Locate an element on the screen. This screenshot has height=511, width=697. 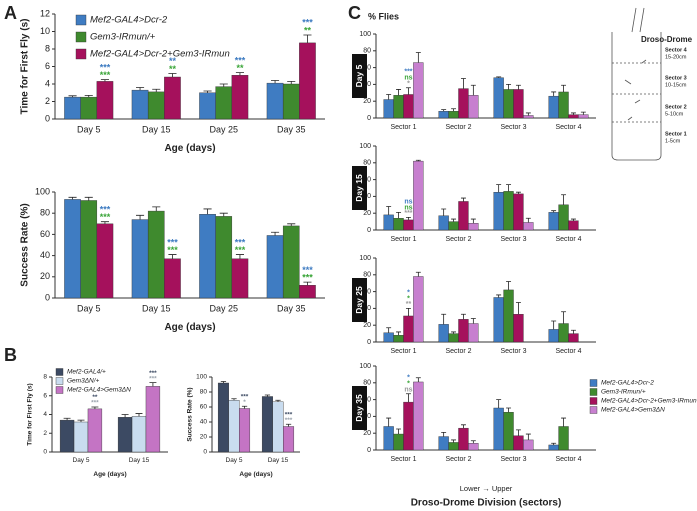
x-axis-title: Age (days) is located at coordinates (109, 474).